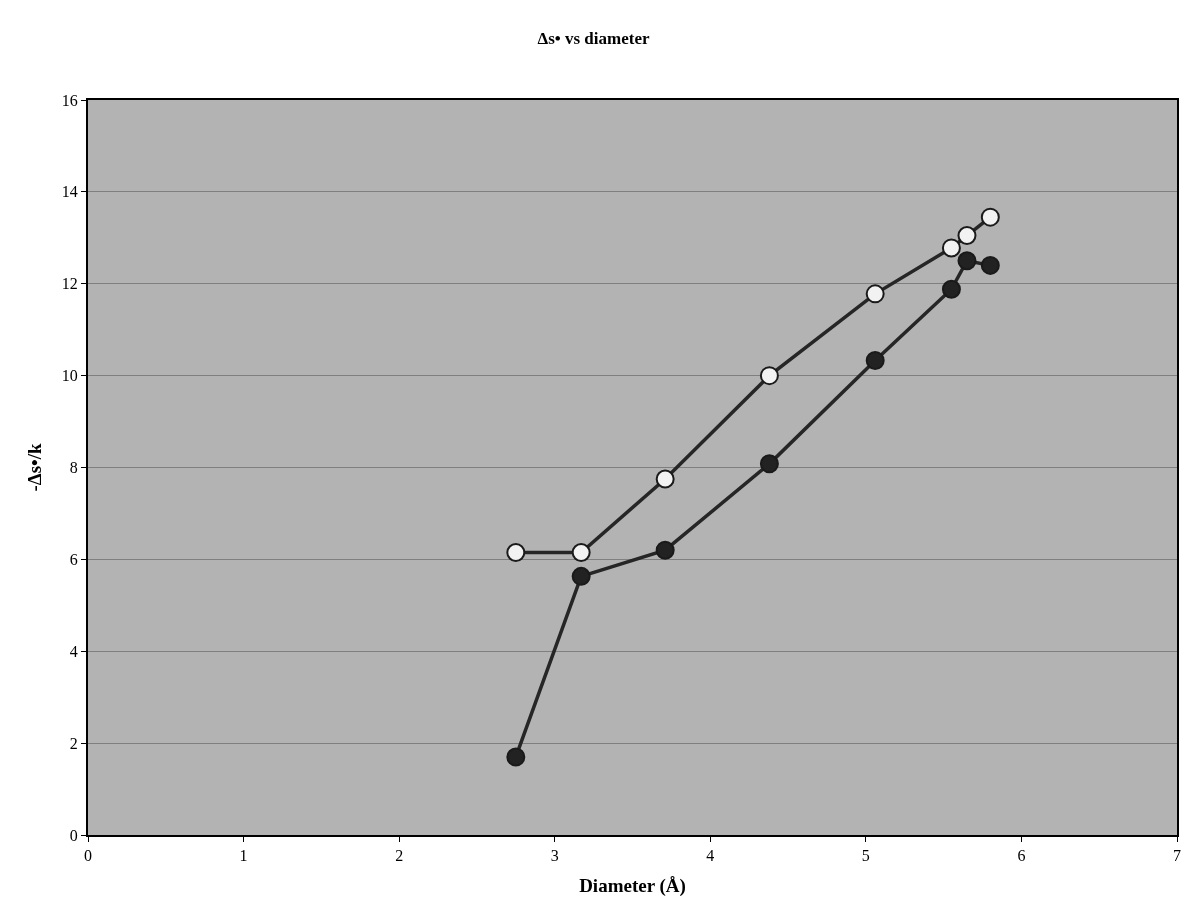  Describe the element at coordinates (88, 856) in the screenshot. I see `x-tick-label: 0` at that location.